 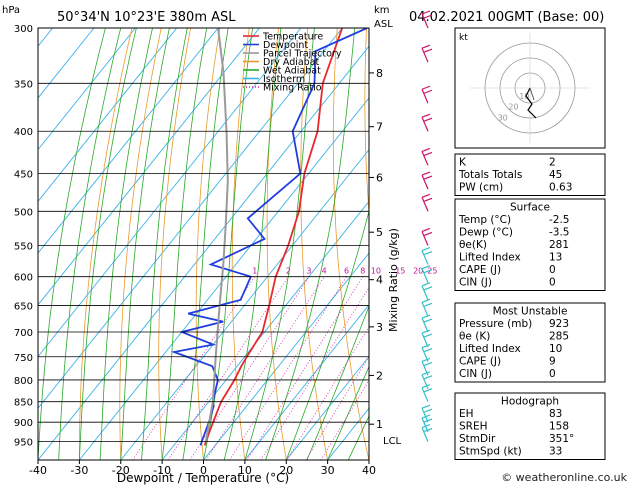 What do you see at coordinates (555, 258) in the screenshot?
I see `table-row-value: 13` at bounding box center [555, 258].